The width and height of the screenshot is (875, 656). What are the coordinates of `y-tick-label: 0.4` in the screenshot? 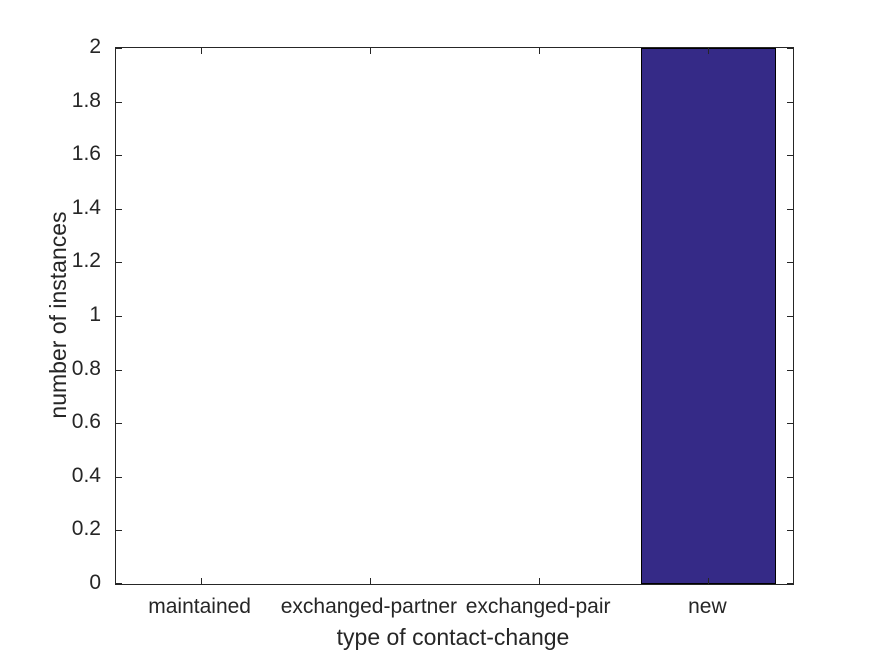 It's located at (86, 475).